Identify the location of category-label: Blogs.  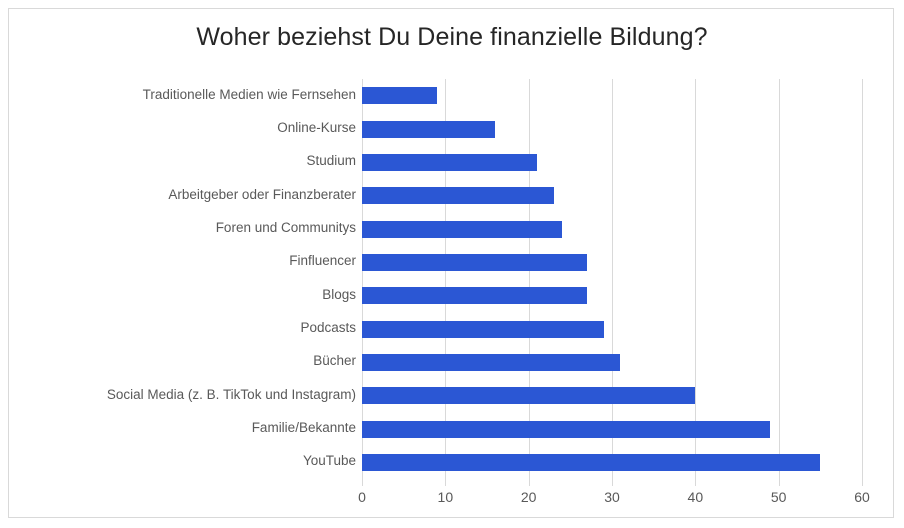
(339, 294).